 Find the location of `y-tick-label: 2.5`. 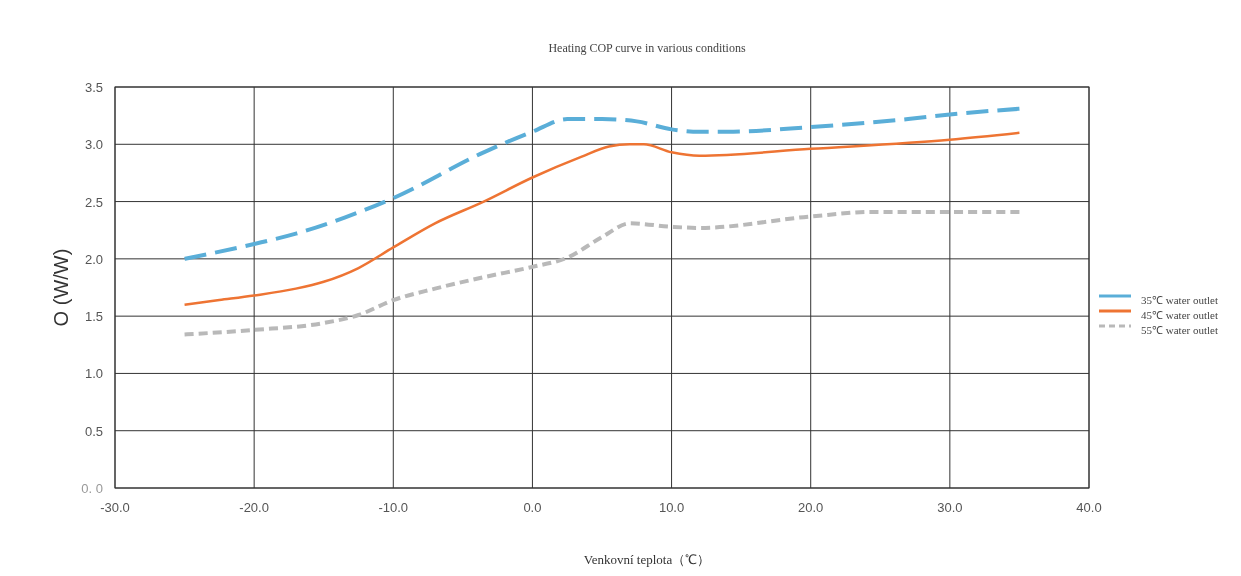

y-tick-label: 2.5 is located at coordinates (93, 202).